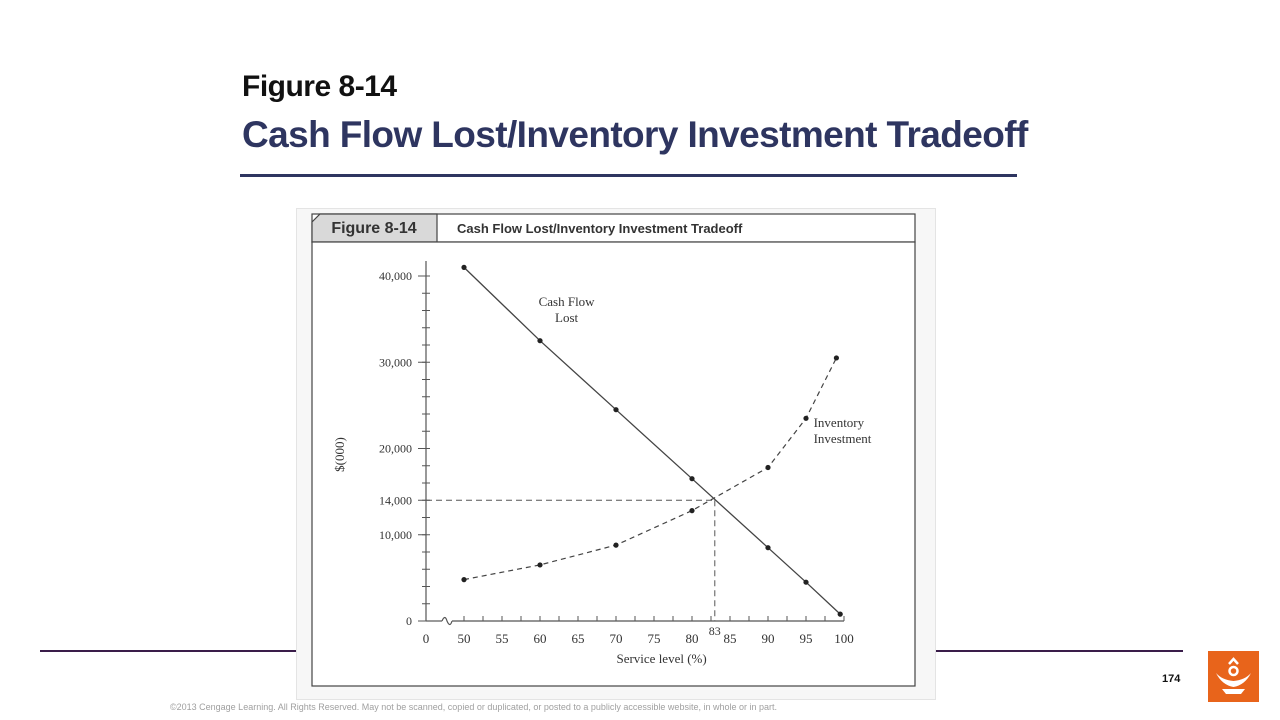 The width and height of the screenshot is (1280, 720). Describe the element at coordinates (1171, 679) in the screenshot. I see `page-number: 174` at that location.